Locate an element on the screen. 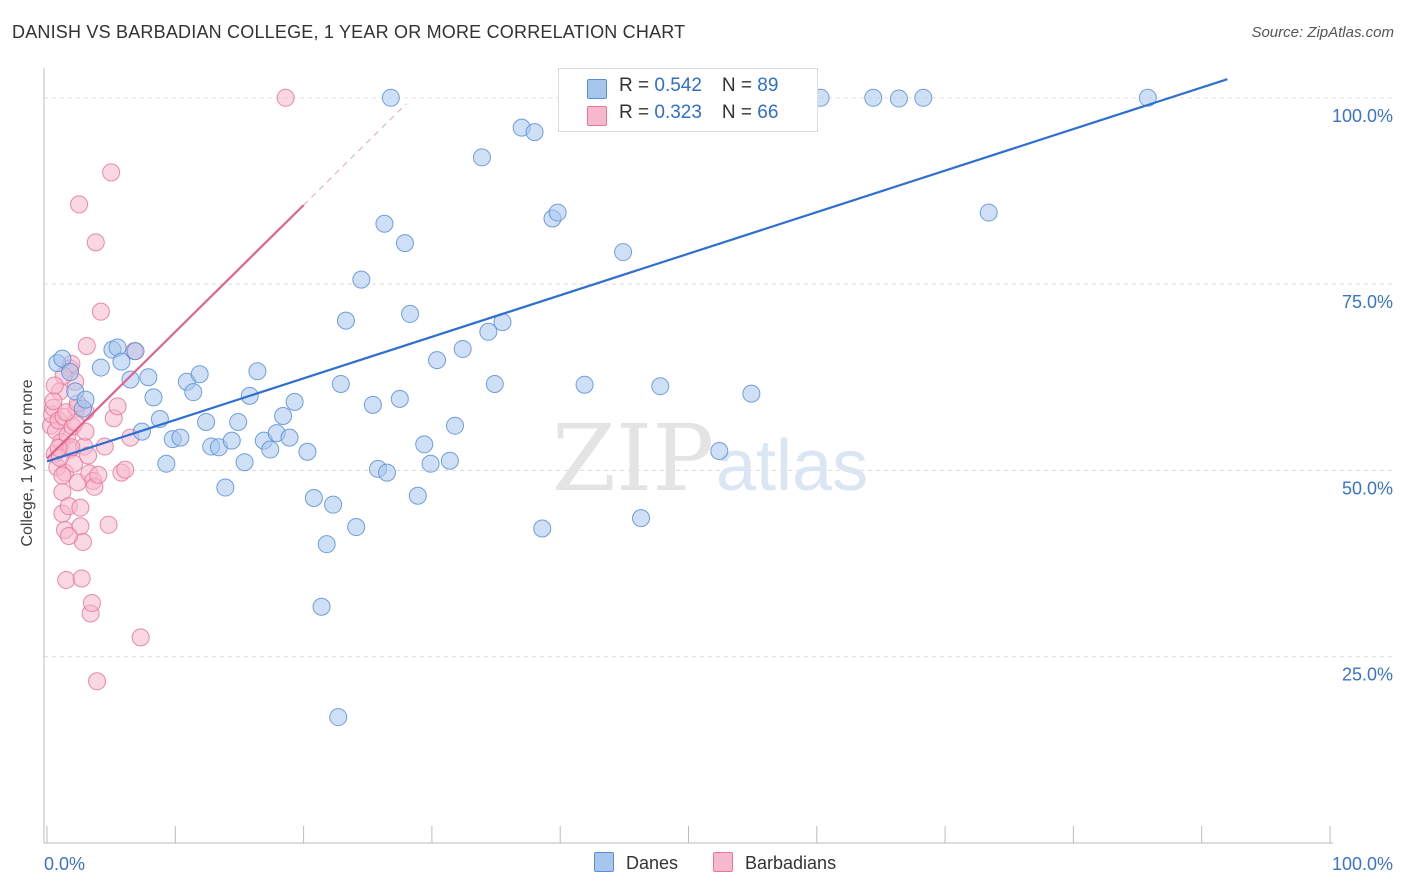 This screenshot has width=1406, height=892. danes-legend-swatch is located at coordinates (604, 862).